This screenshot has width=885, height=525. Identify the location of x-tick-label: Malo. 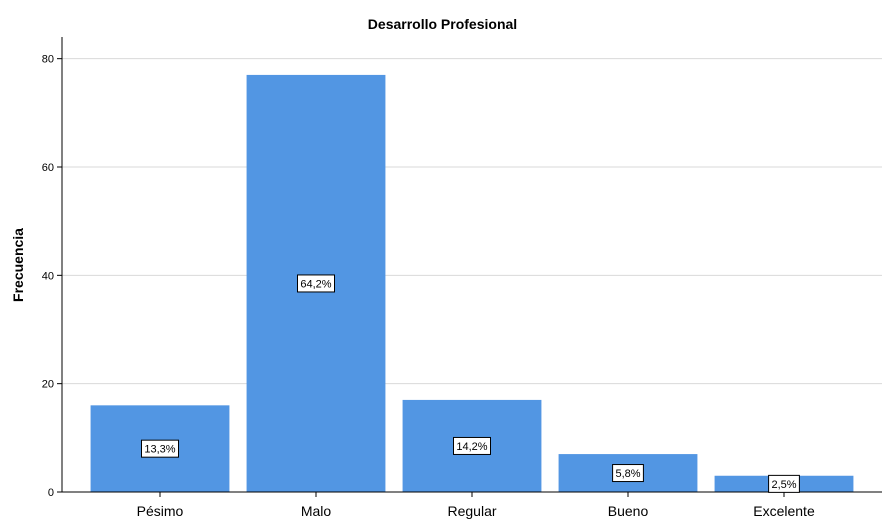
(316, 511).